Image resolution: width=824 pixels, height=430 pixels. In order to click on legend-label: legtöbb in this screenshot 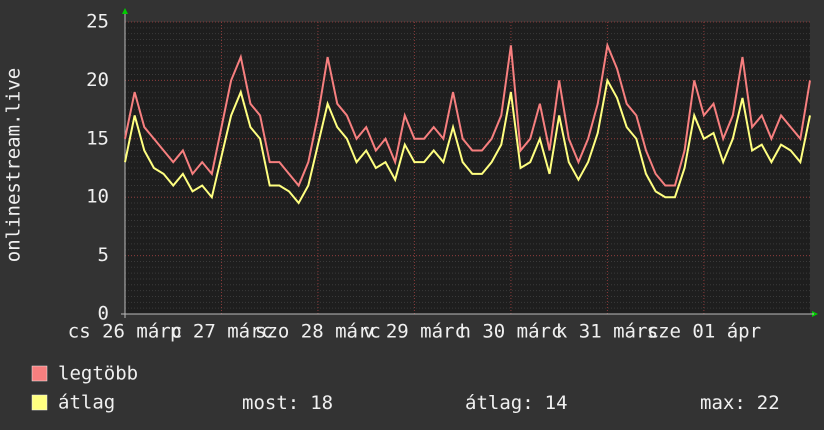, I will do `click(98, 374)`.